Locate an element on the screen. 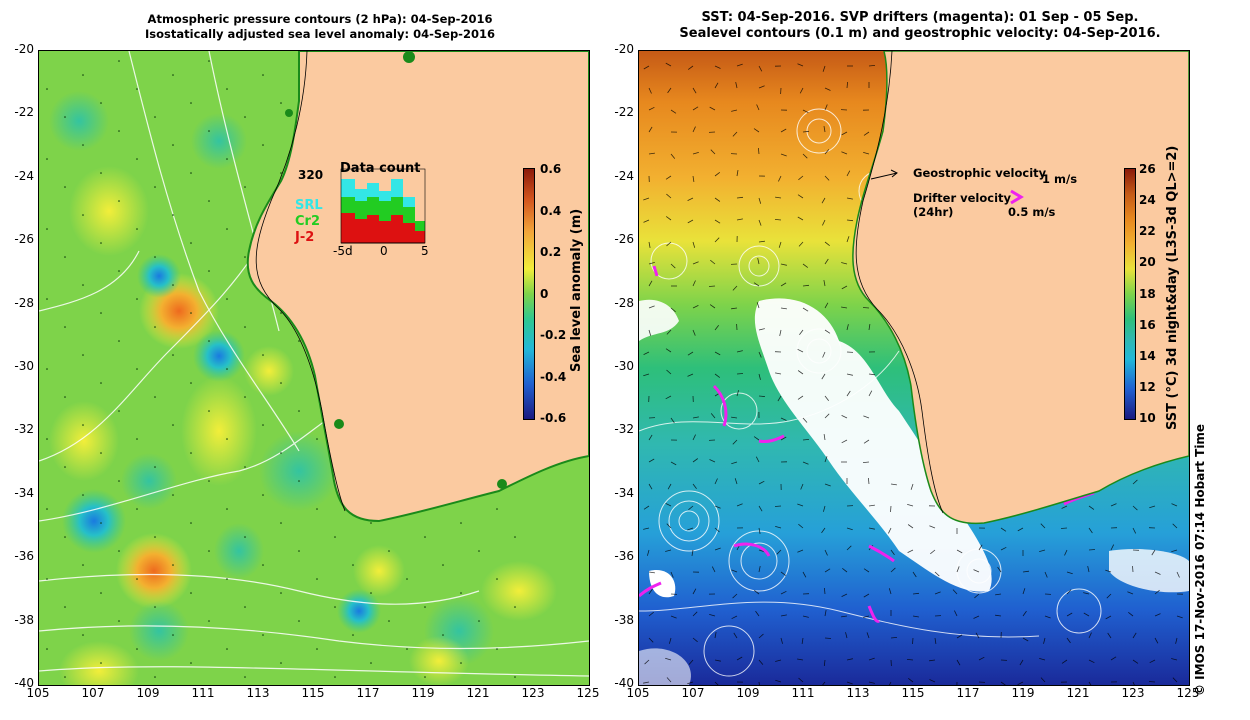  sat-label-cr2: Cr2 is located at coordinates (307, 221).